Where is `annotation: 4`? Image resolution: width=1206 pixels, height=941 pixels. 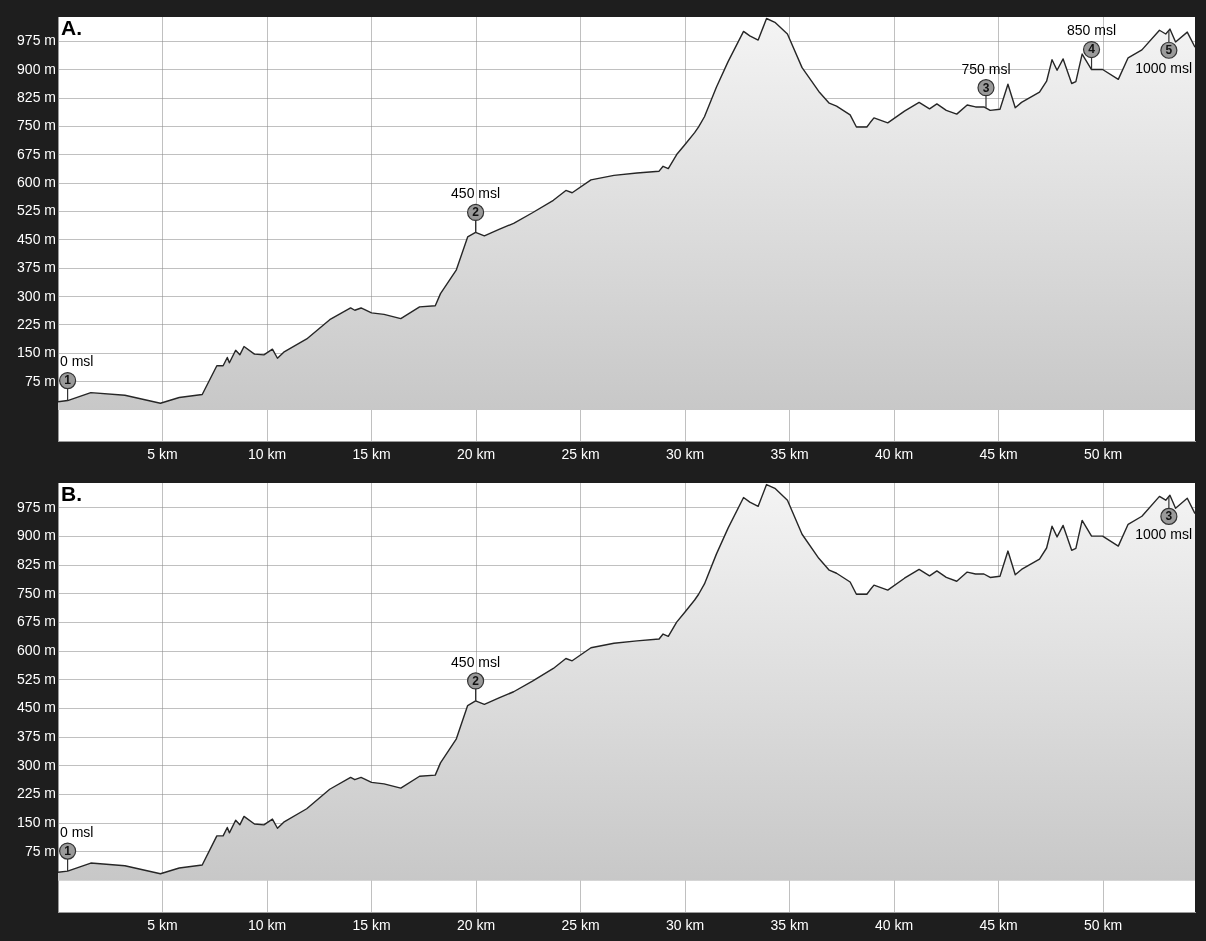 annotation: 4 is located at coordinates (1092, 49).